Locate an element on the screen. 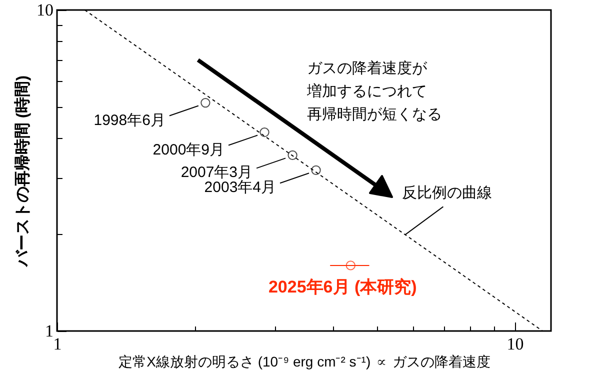 The height and width of the screenshot is (380, 605). annotation: 2003年4月 is located at coordinates (240, 187).